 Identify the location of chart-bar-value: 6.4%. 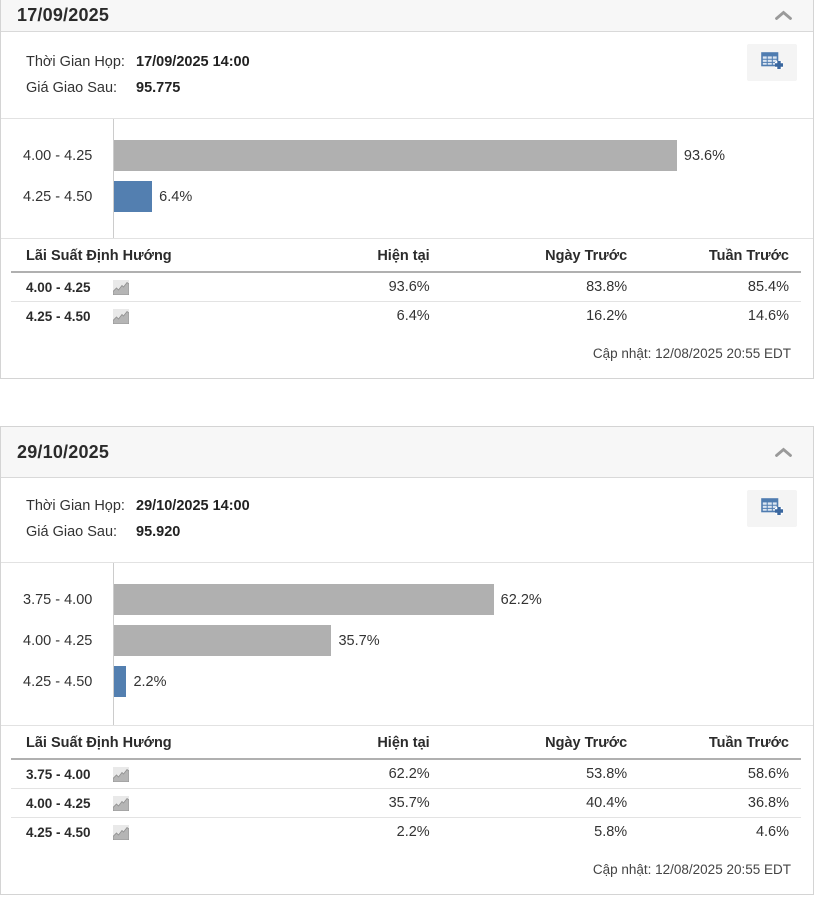
(176, 196).